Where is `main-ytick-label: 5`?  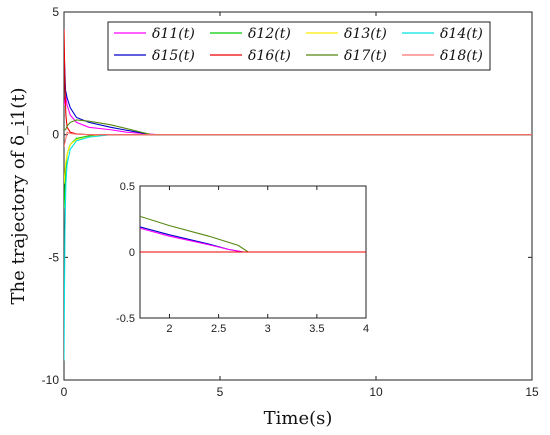
main-ytick-label: 5 is located at coordinates (55, 12).